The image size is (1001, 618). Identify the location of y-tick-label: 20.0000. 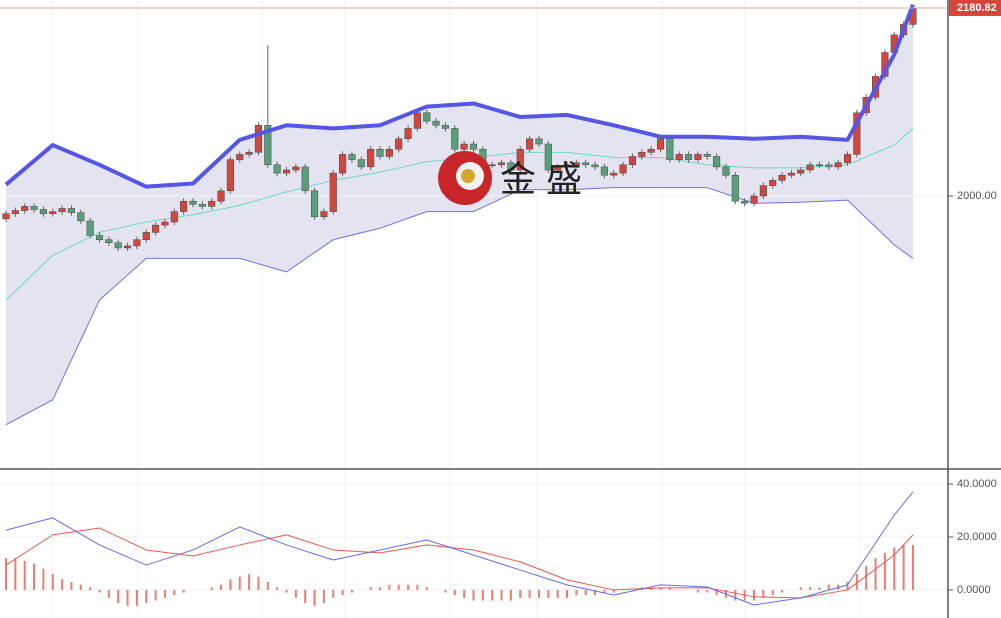
(977, 537).